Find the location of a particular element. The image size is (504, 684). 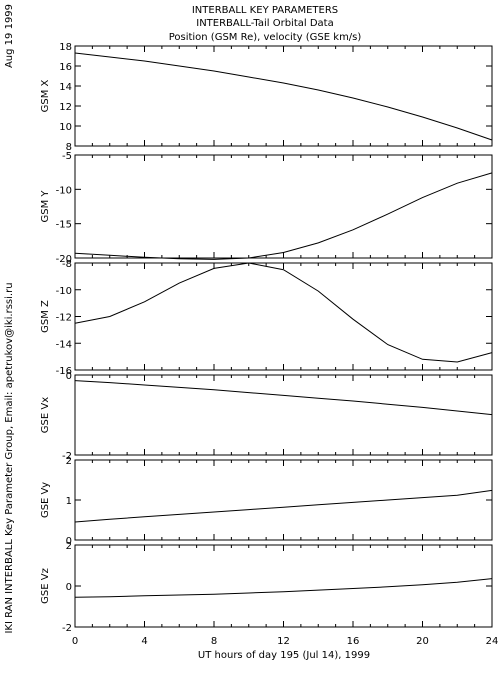

panel-5: 0 1 2 GSE Vy is located at coordinates (266, 501).